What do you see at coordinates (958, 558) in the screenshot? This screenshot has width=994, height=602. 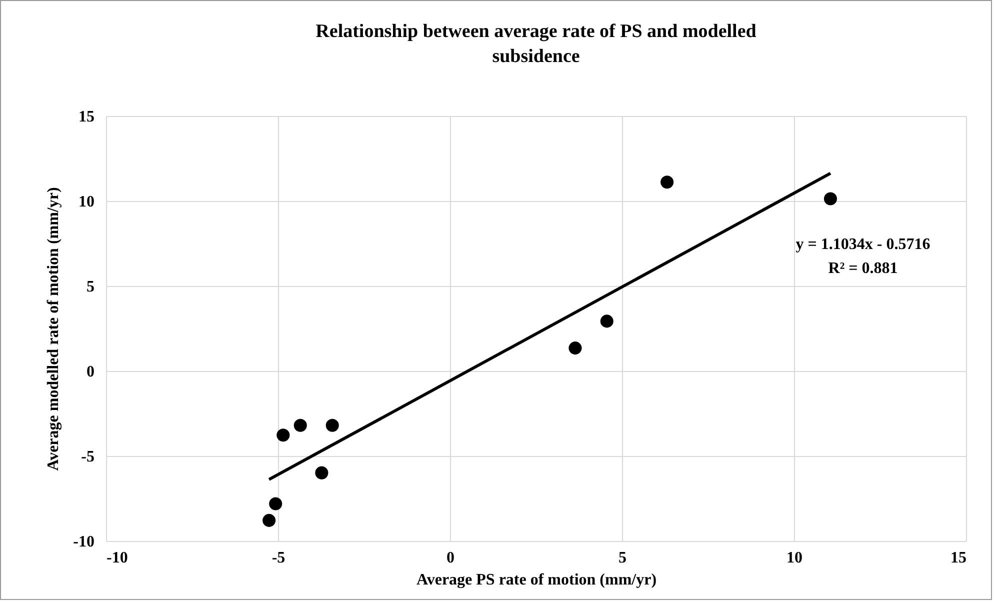 I see `x-tick-label: 15` at bounding box center [958, 558].